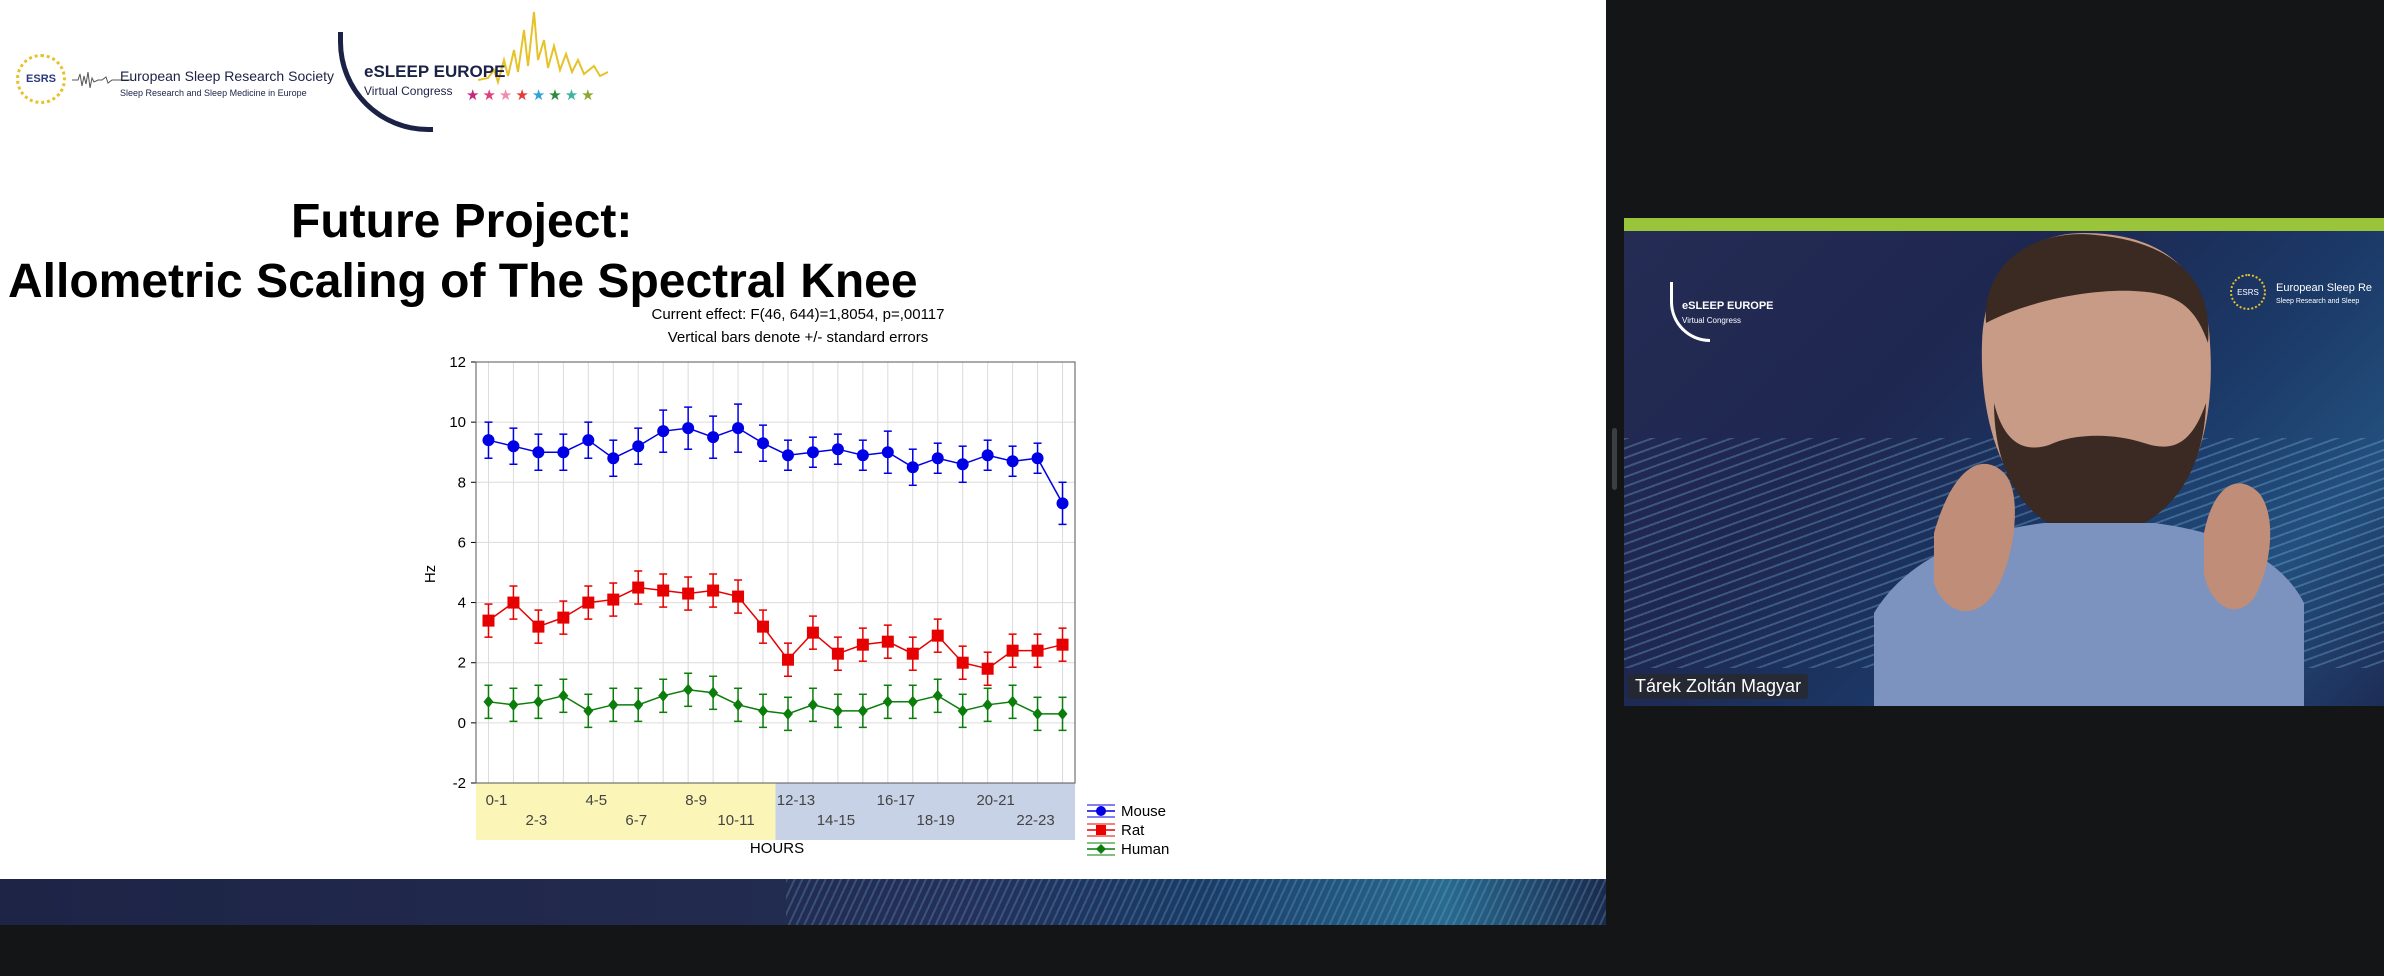  I want to click on plot-border, so click(775, 572).